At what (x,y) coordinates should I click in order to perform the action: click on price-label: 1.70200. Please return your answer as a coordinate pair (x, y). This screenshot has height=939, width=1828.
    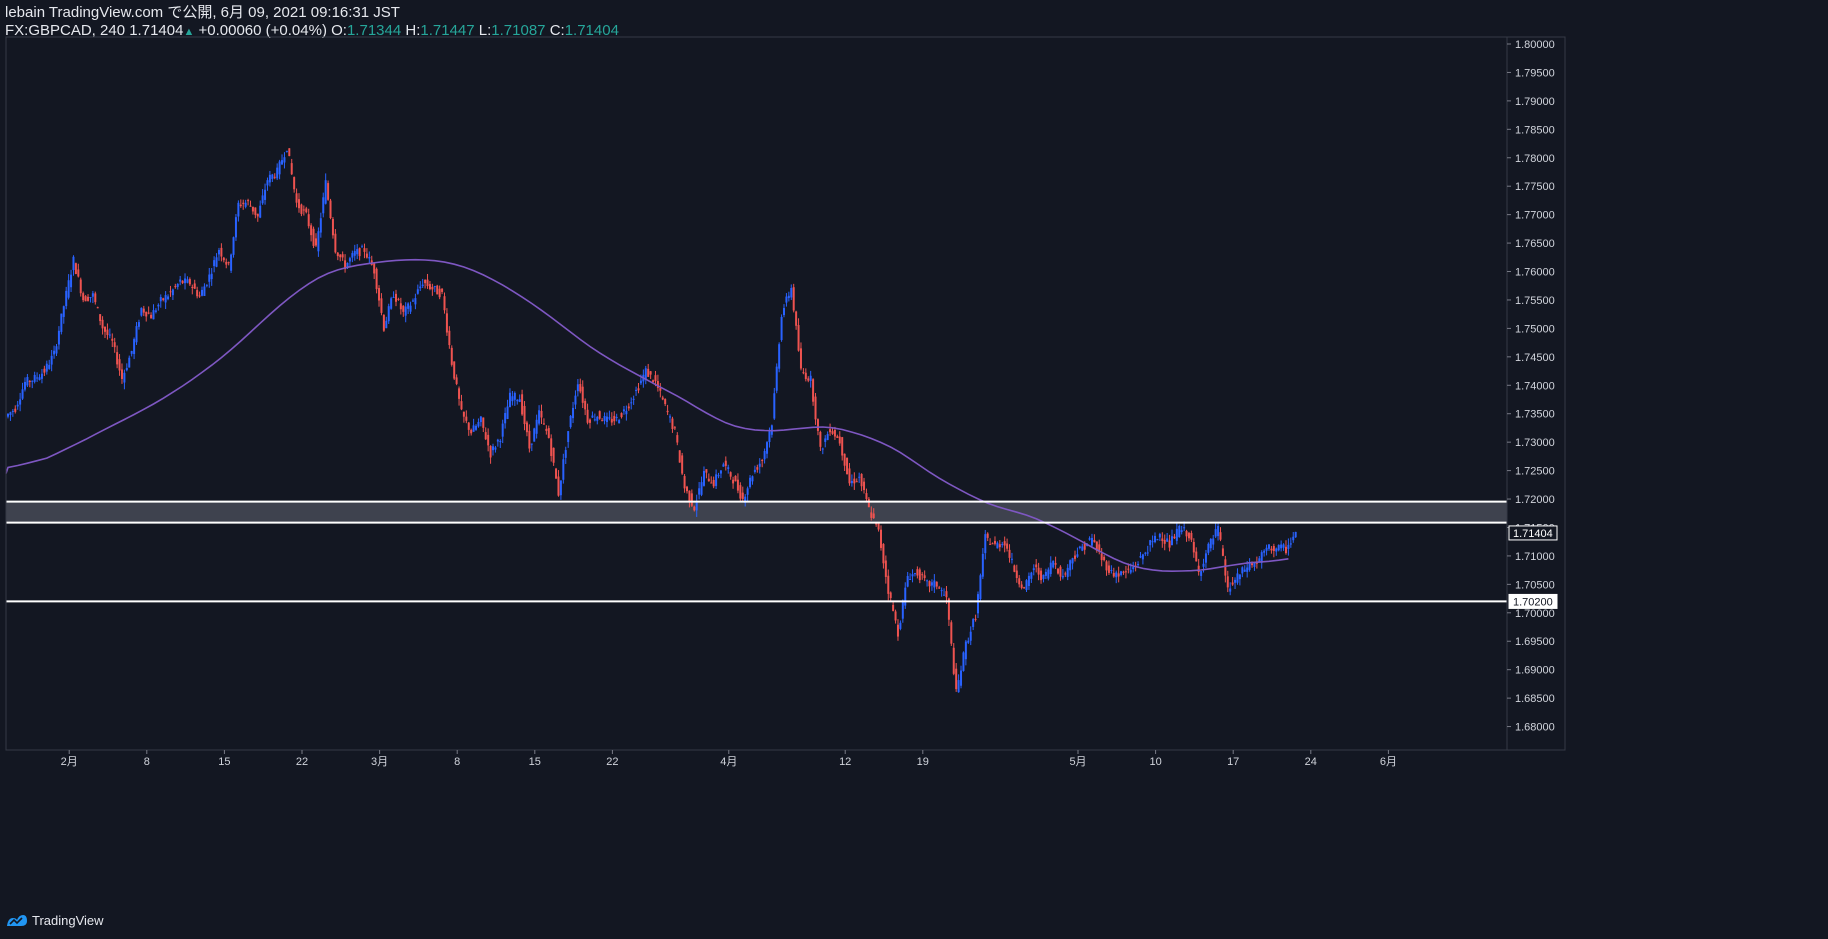
    Looking at the image, I should click on (1533, 601).